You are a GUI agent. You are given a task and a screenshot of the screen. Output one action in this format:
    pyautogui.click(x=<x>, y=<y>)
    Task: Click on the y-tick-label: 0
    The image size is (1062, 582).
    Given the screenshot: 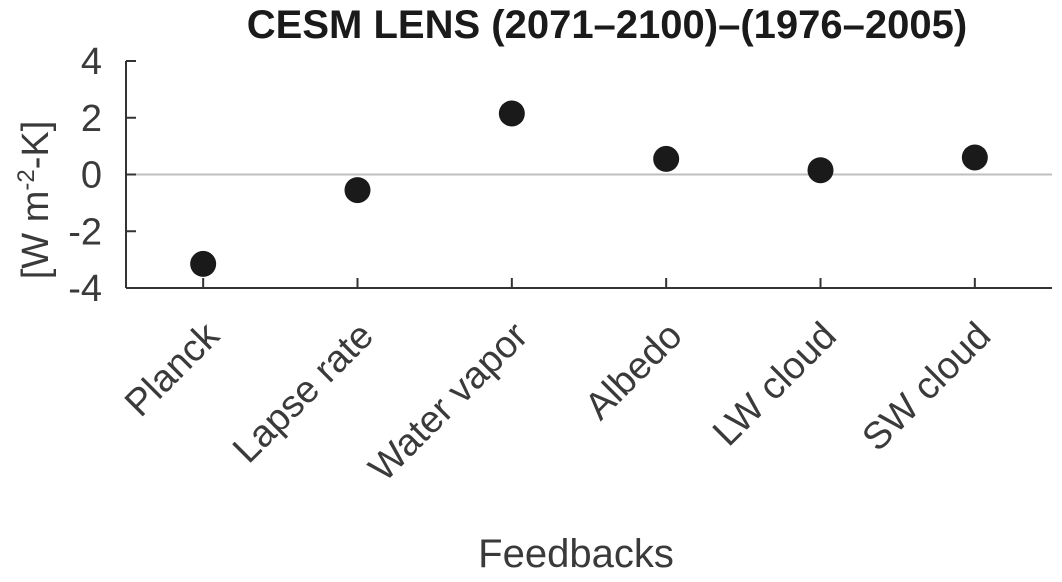 What is the action you would take?
    pyautogui.click(x=91, y=176)
    